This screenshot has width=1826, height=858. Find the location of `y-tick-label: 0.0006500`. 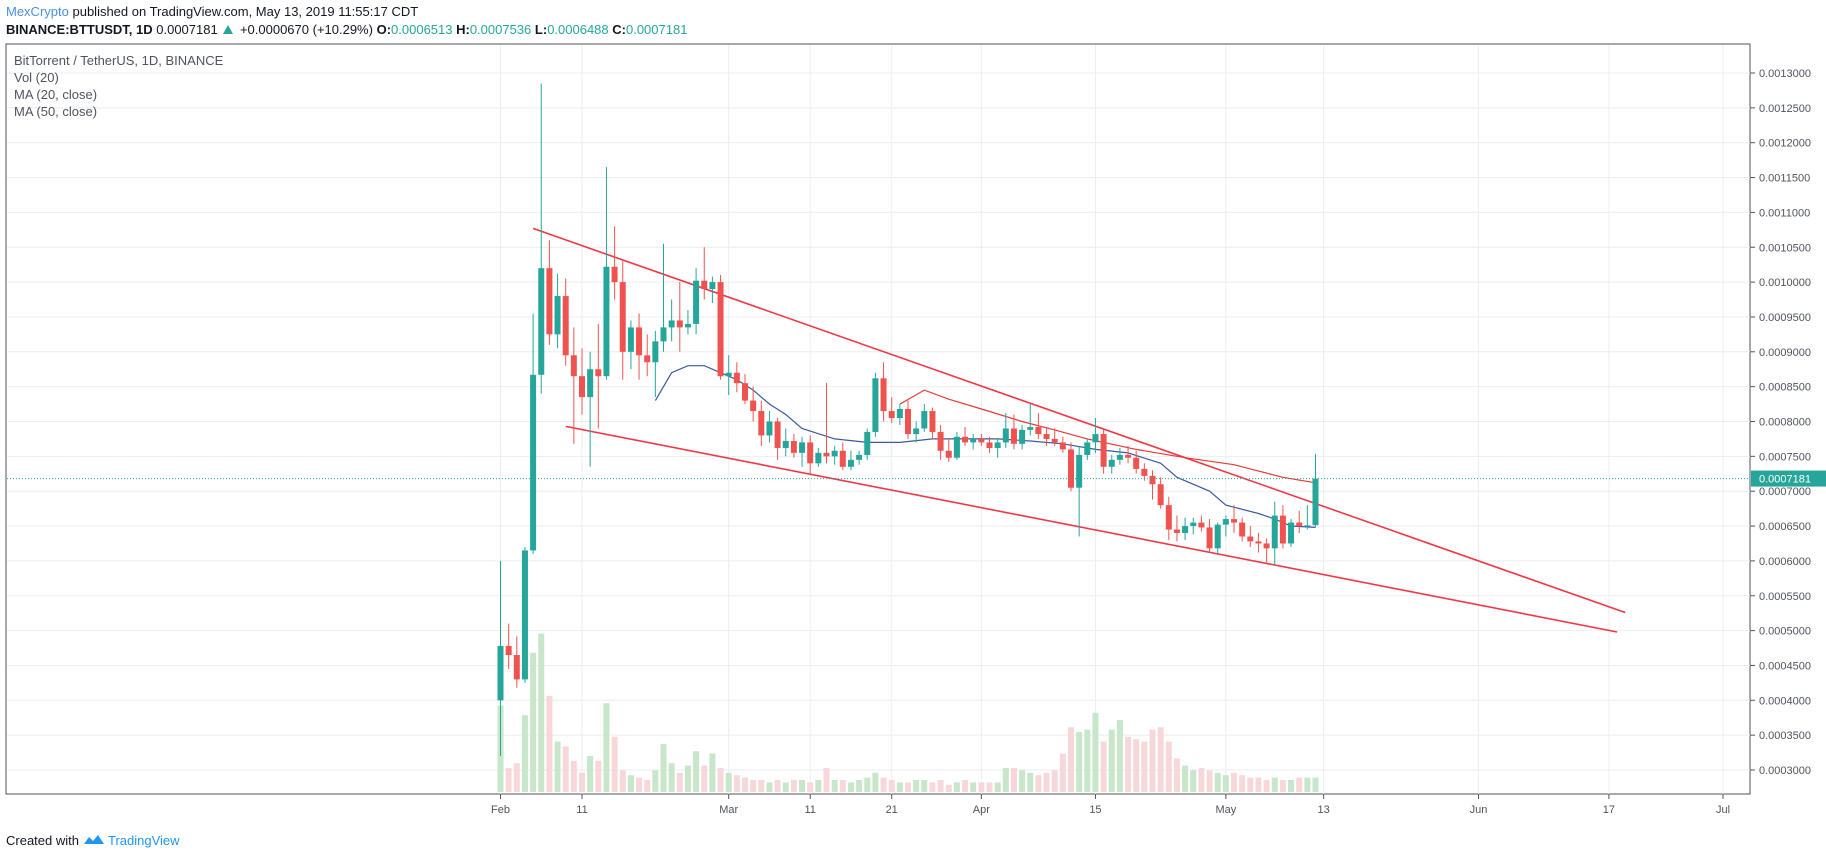

y-tick-label: 0.0006500 is located at coordinates (1785, 527).